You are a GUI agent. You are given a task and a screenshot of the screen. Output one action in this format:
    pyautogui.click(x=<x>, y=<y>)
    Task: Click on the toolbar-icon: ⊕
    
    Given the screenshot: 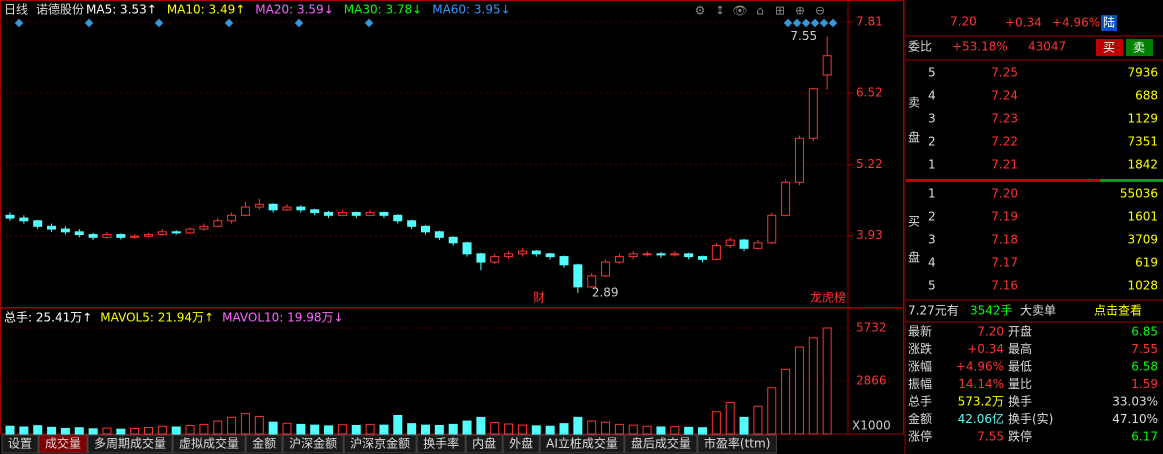 What is the action you would take?
    pyautogui.click(x=800, y=11)
    